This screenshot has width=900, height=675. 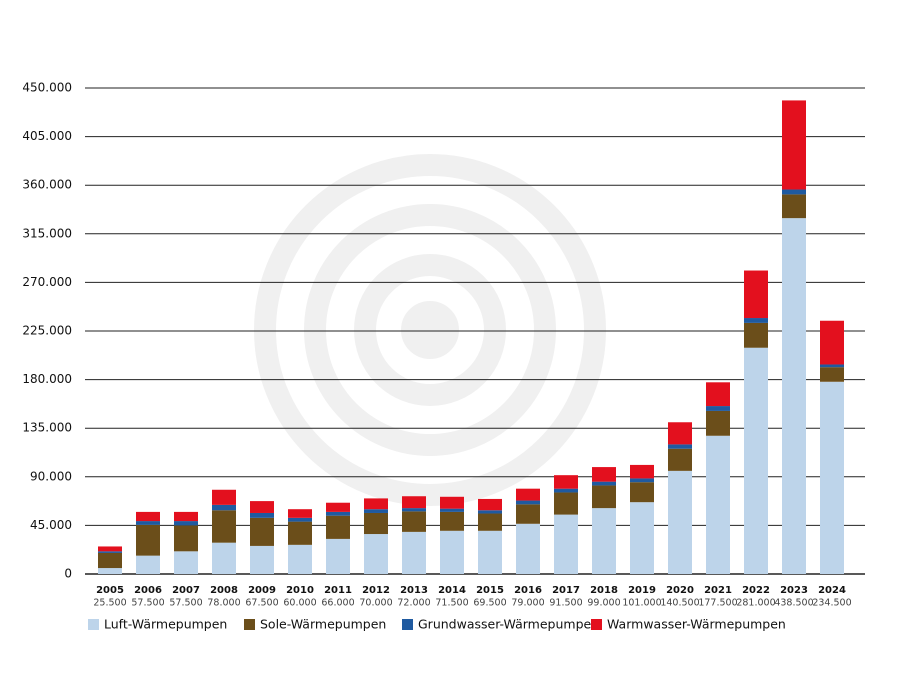 I want to click on x-tick-label: 2018, so click(x=604, y=590).